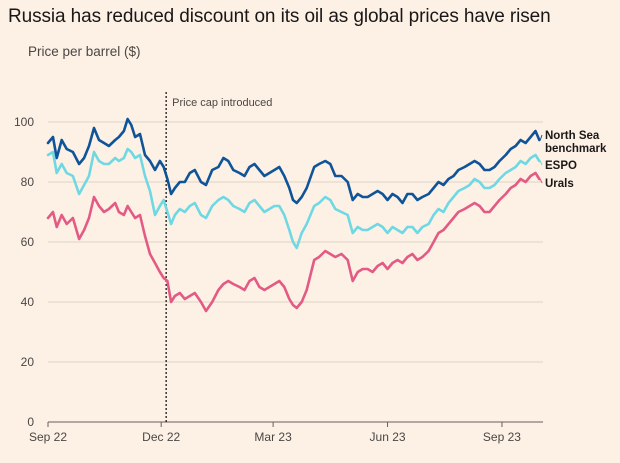 The width and height of the screenshot is (620, 463). Describe the element at coordinates (24, 122) in the screenshot. I see `y-tick-label: 100` at that location.